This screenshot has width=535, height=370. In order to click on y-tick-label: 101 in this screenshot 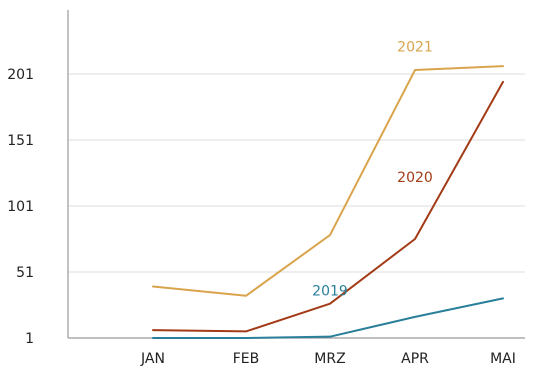, I will do `click(20, 207)`.